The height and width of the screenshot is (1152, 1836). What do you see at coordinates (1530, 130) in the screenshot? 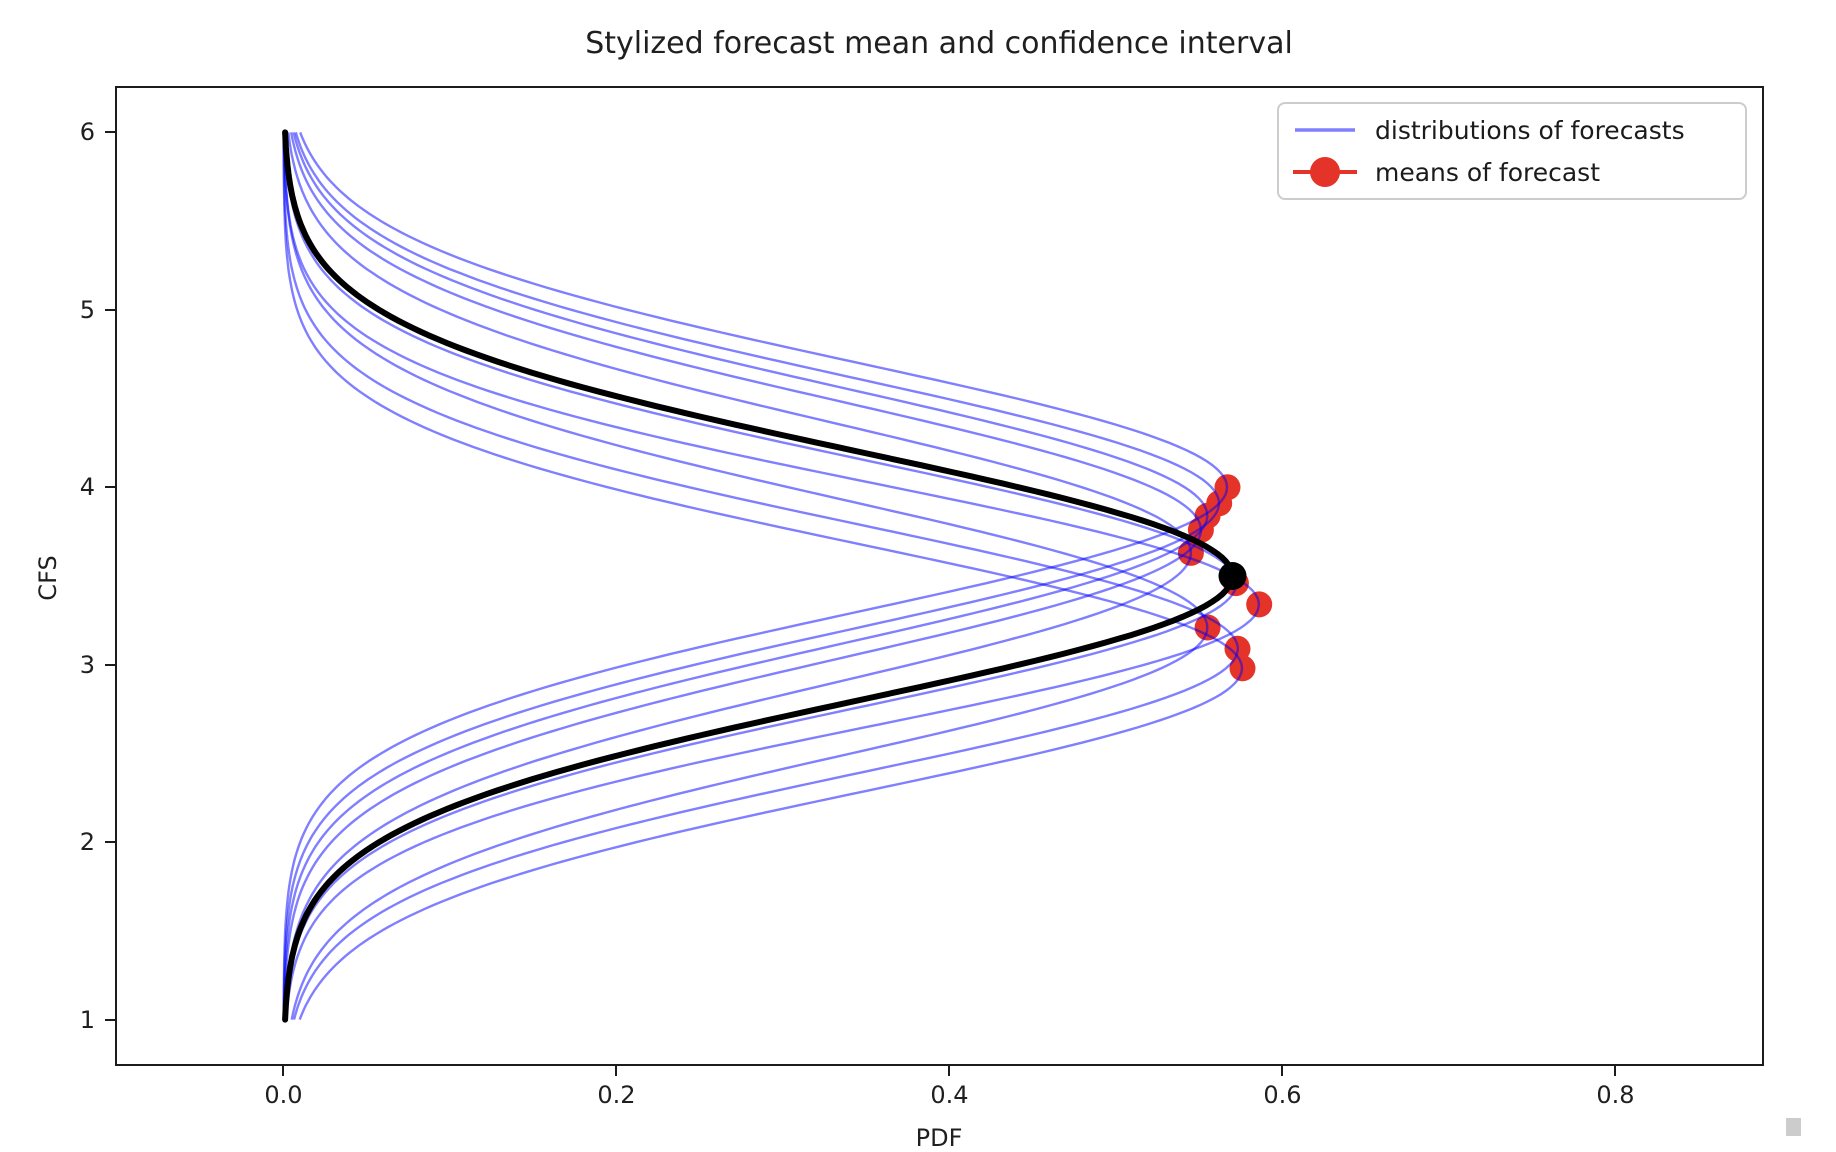
I see `legend-label-distributions: distributions of forecasts` at bounding box center [1530, 130].